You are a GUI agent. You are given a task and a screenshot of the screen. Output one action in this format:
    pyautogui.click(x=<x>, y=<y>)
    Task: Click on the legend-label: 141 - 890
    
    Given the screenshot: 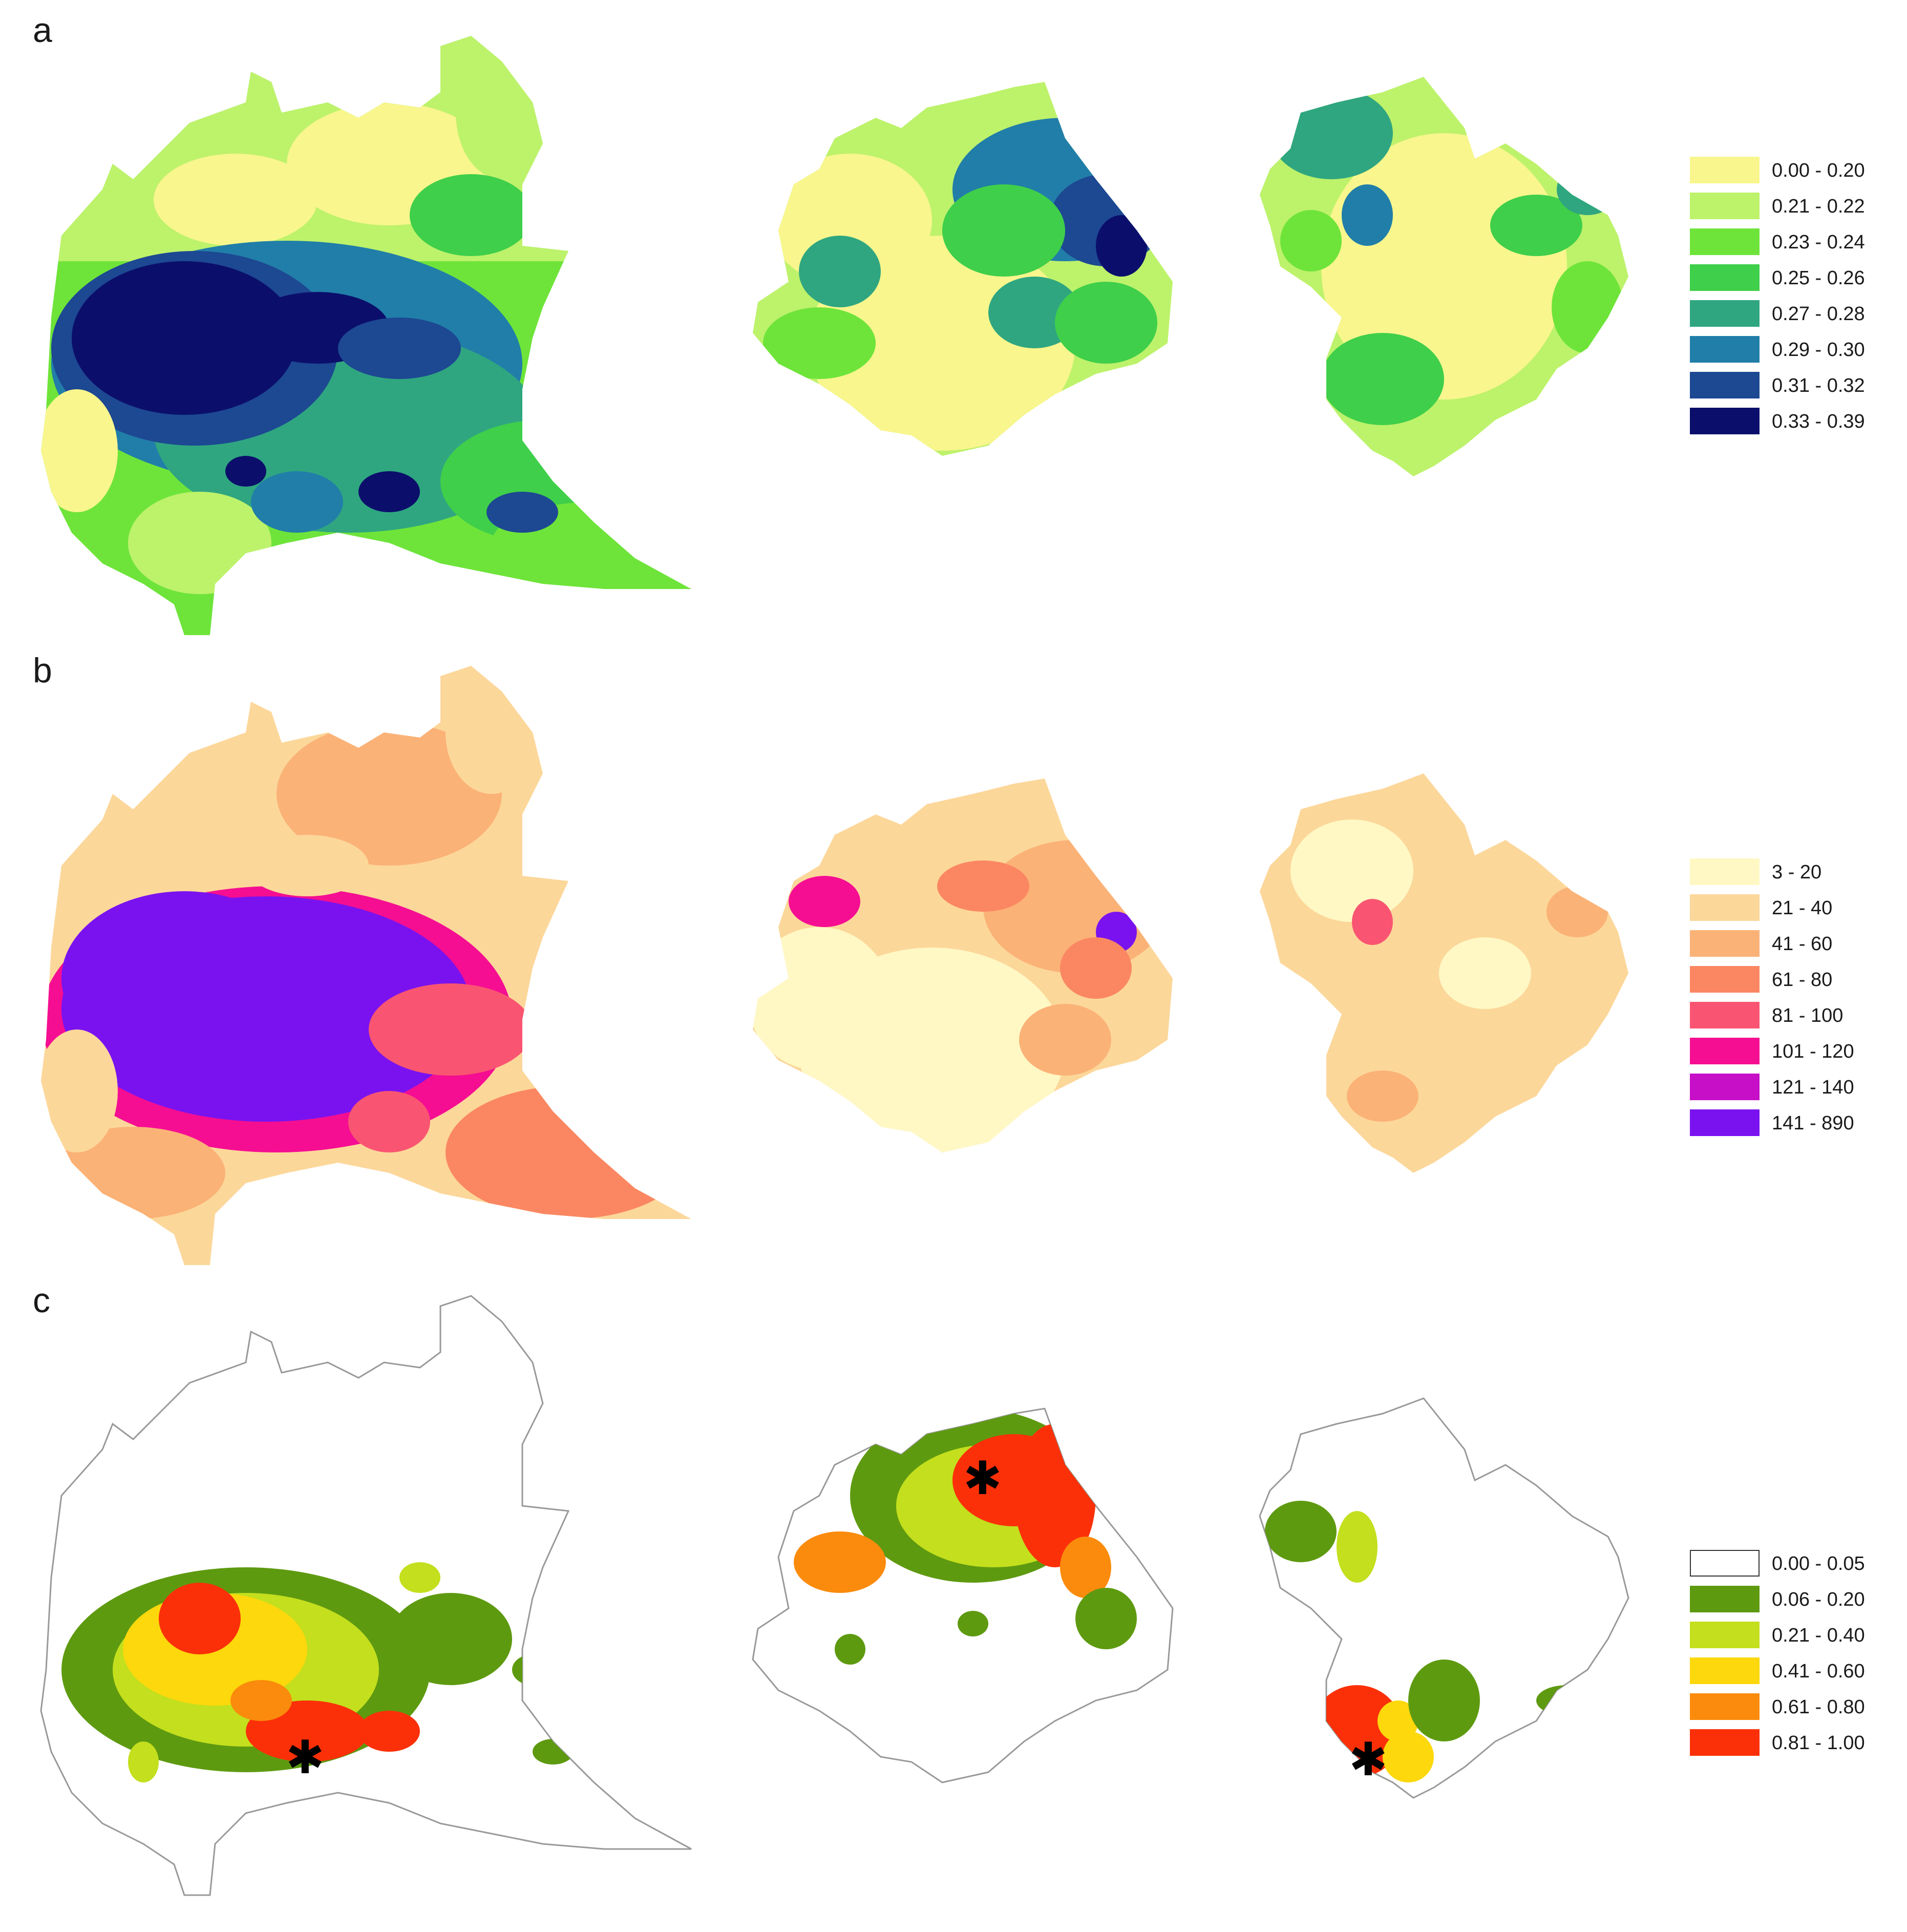 What is the action you would take?
    pyautogui.click(x=1813, y=1123)
    